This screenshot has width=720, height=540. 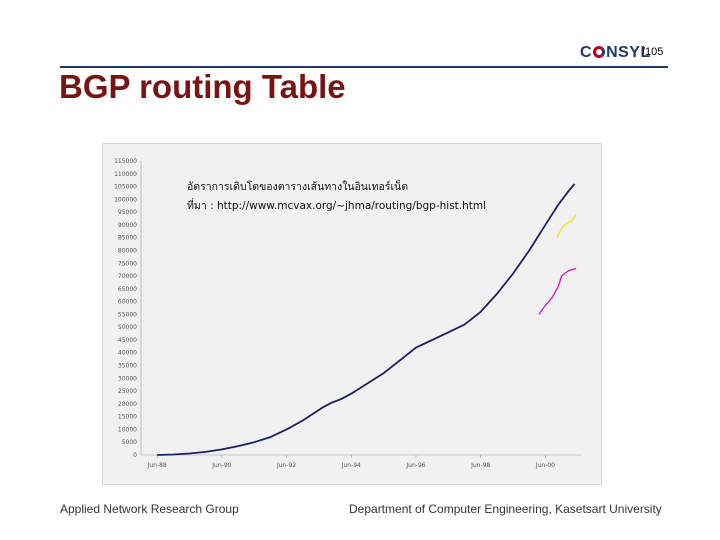 I want to click on consyl-logo: C NSYL, so click(x=615, y=53).